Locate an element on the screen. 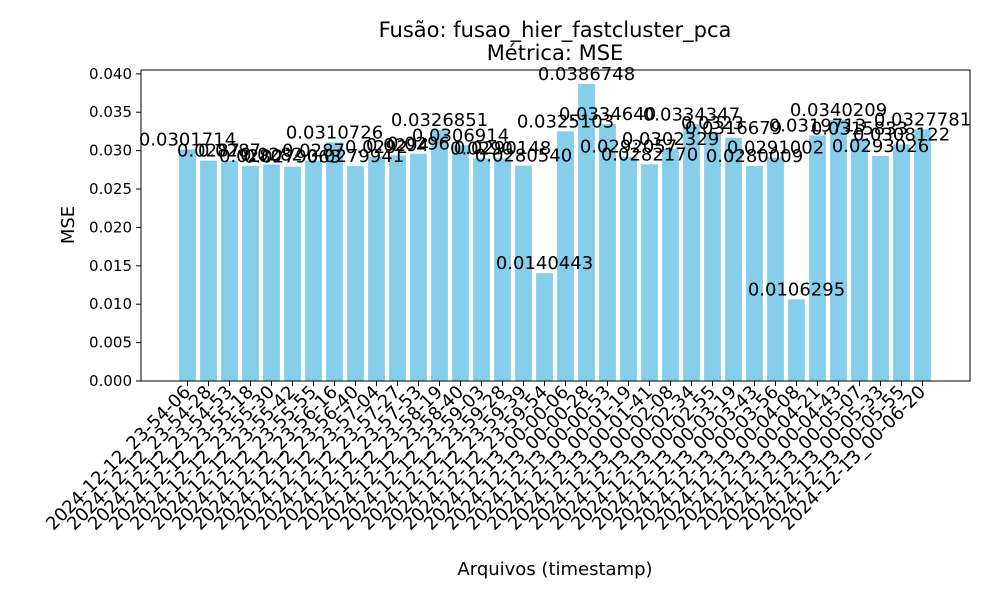  chart-title: Fusão: fusao_hier_fastcluster_pca is located at coordinates (555, 30).